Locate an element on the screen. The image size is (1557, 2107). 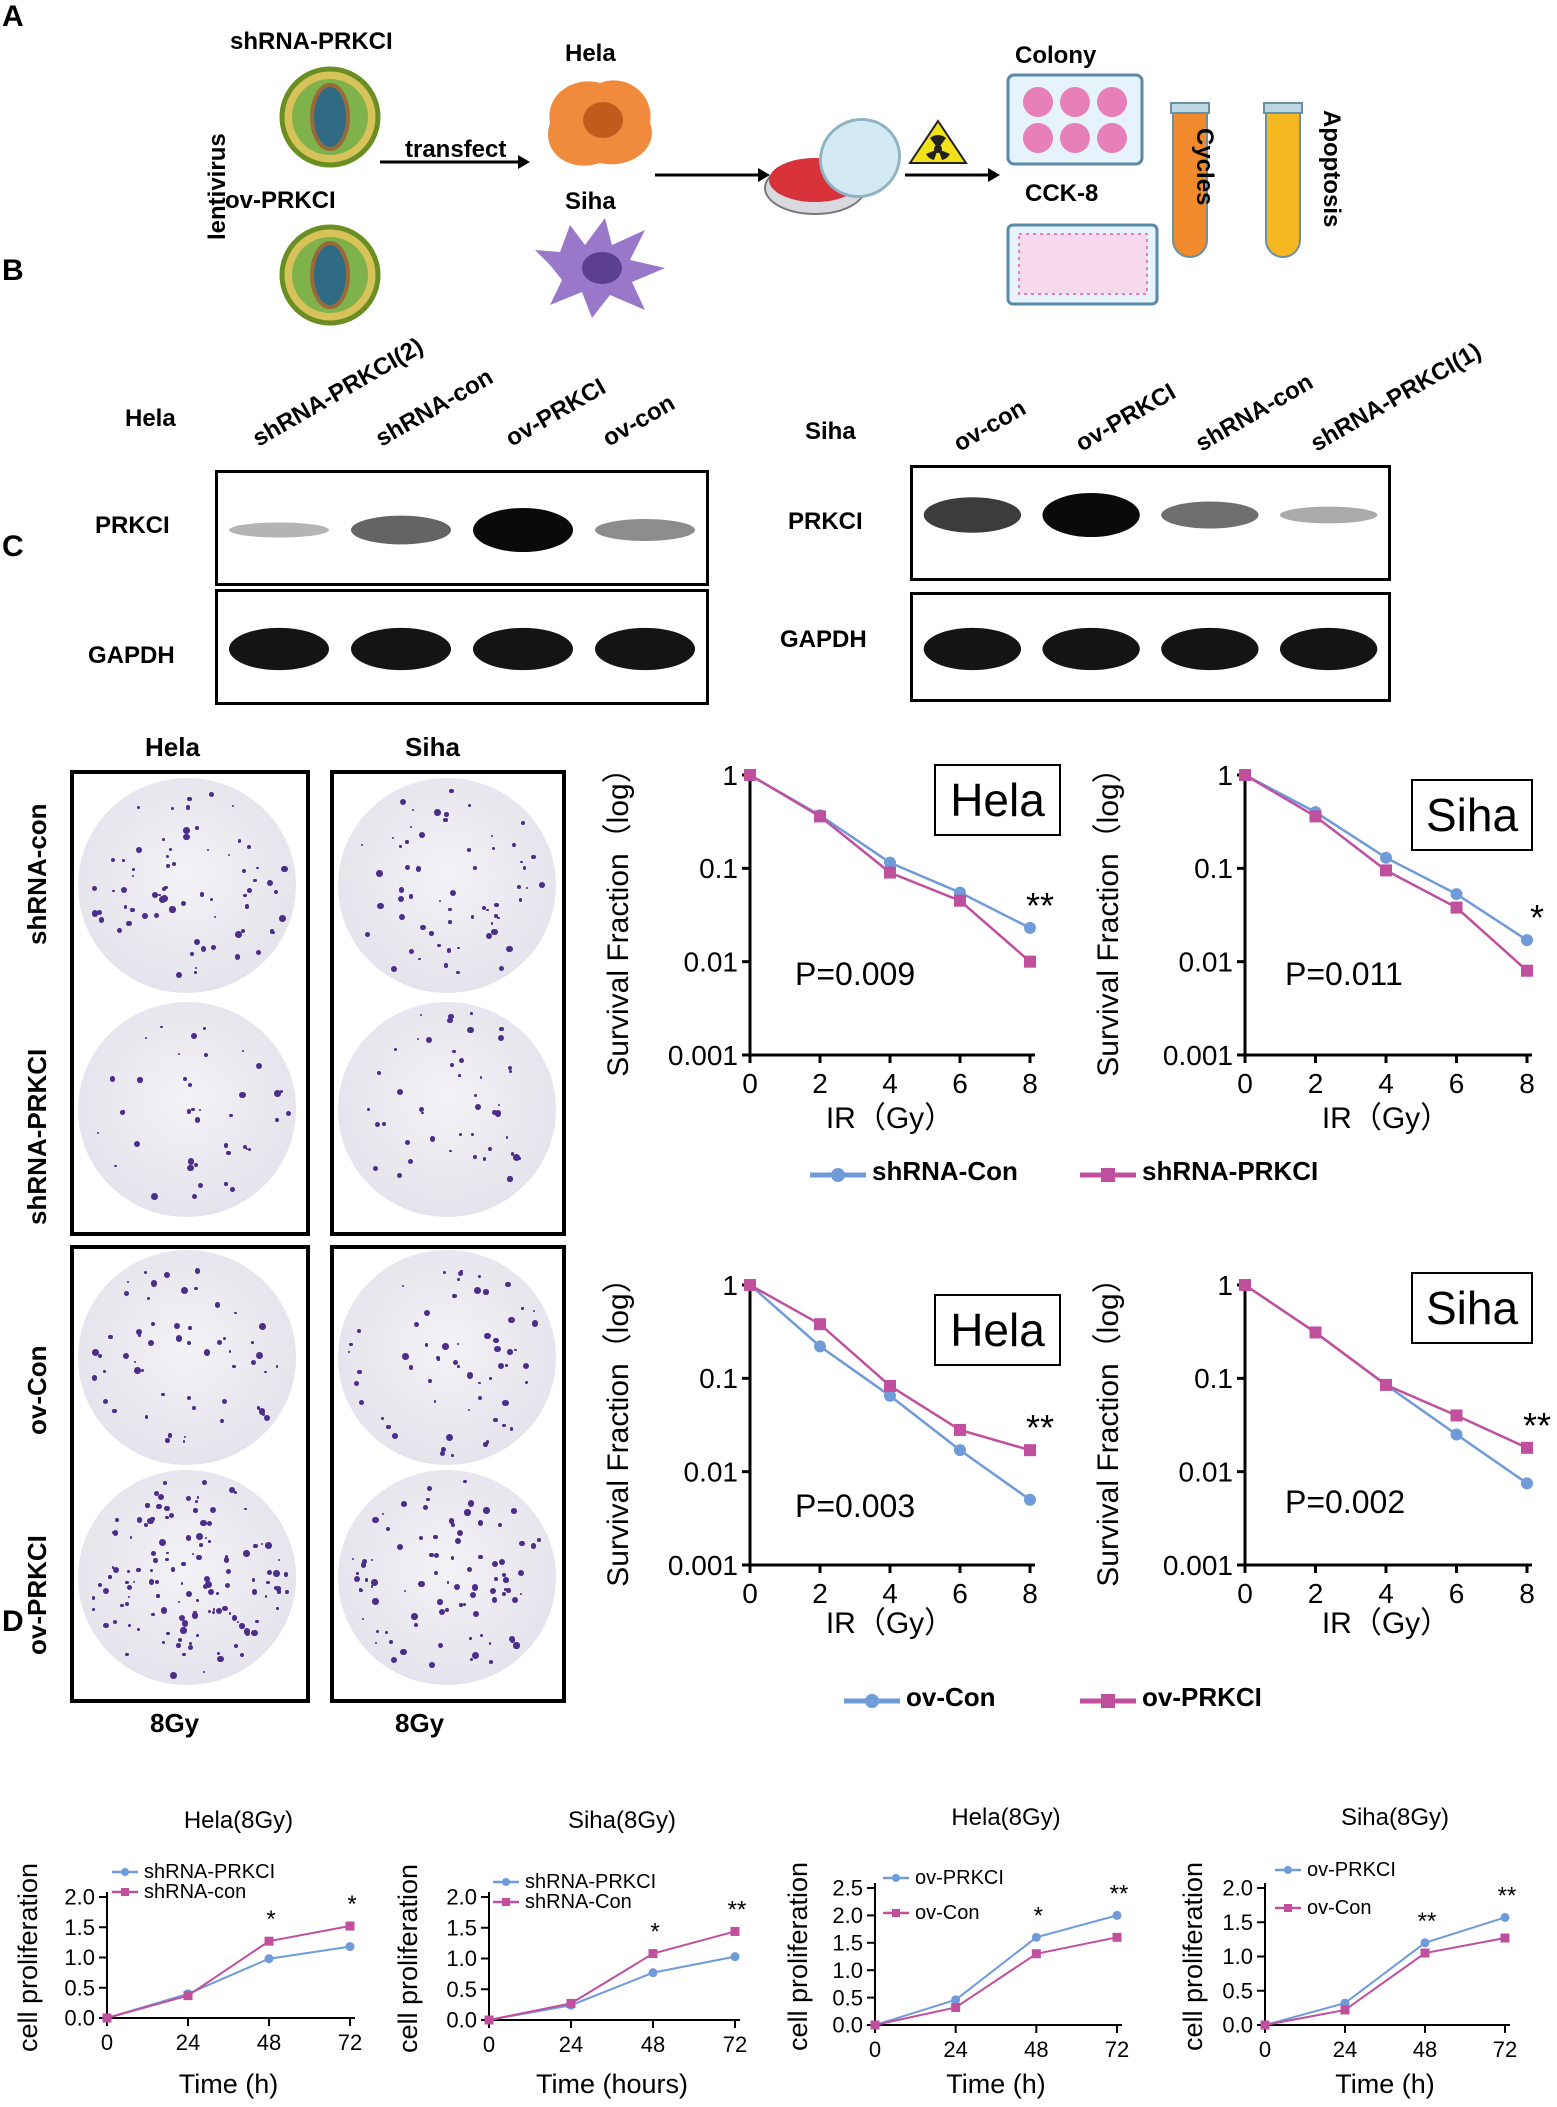
p-value-annotation: P=0.003 is located at coordinates (855, 1506).